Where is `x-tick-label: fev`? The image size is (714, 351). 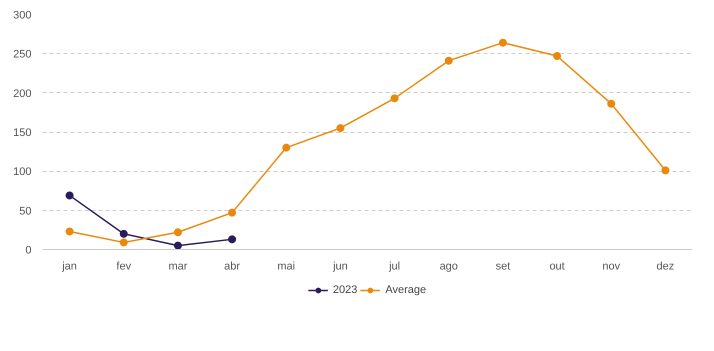
x-tick-label: fev is located at coordinates (124, 266).